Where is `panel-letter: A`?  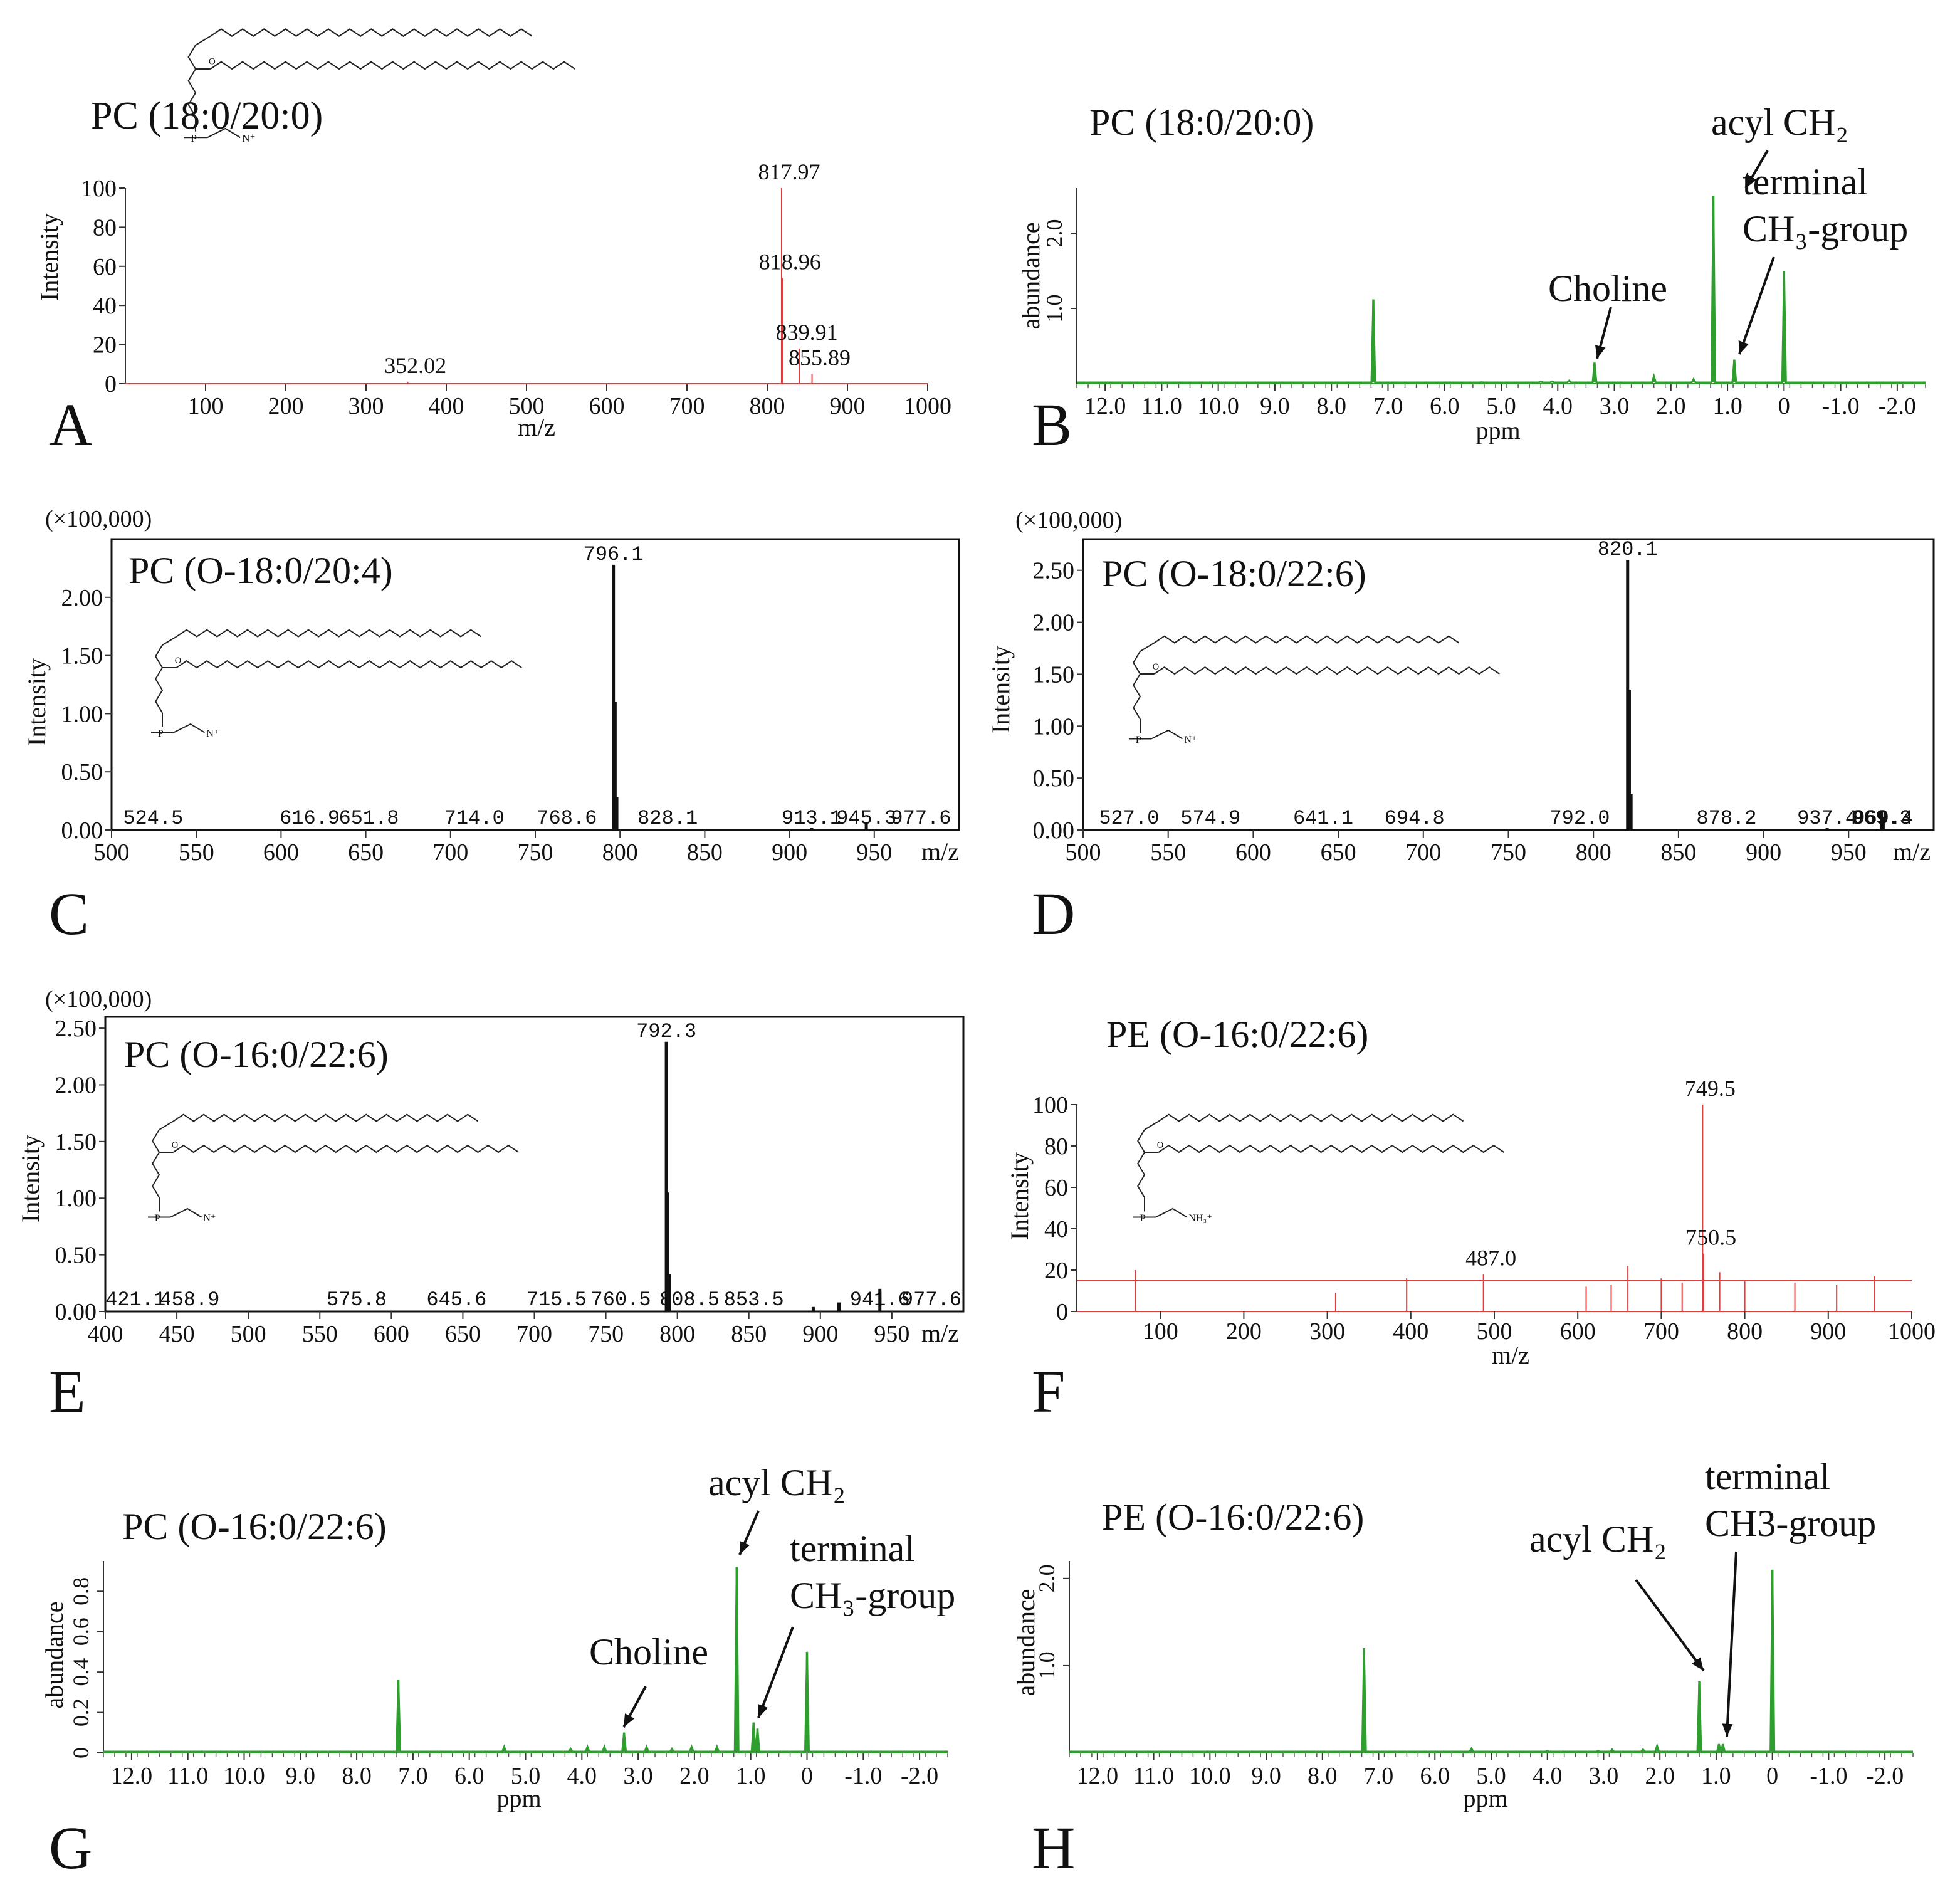 panel-letter: A is located at coordinates (70, 424).